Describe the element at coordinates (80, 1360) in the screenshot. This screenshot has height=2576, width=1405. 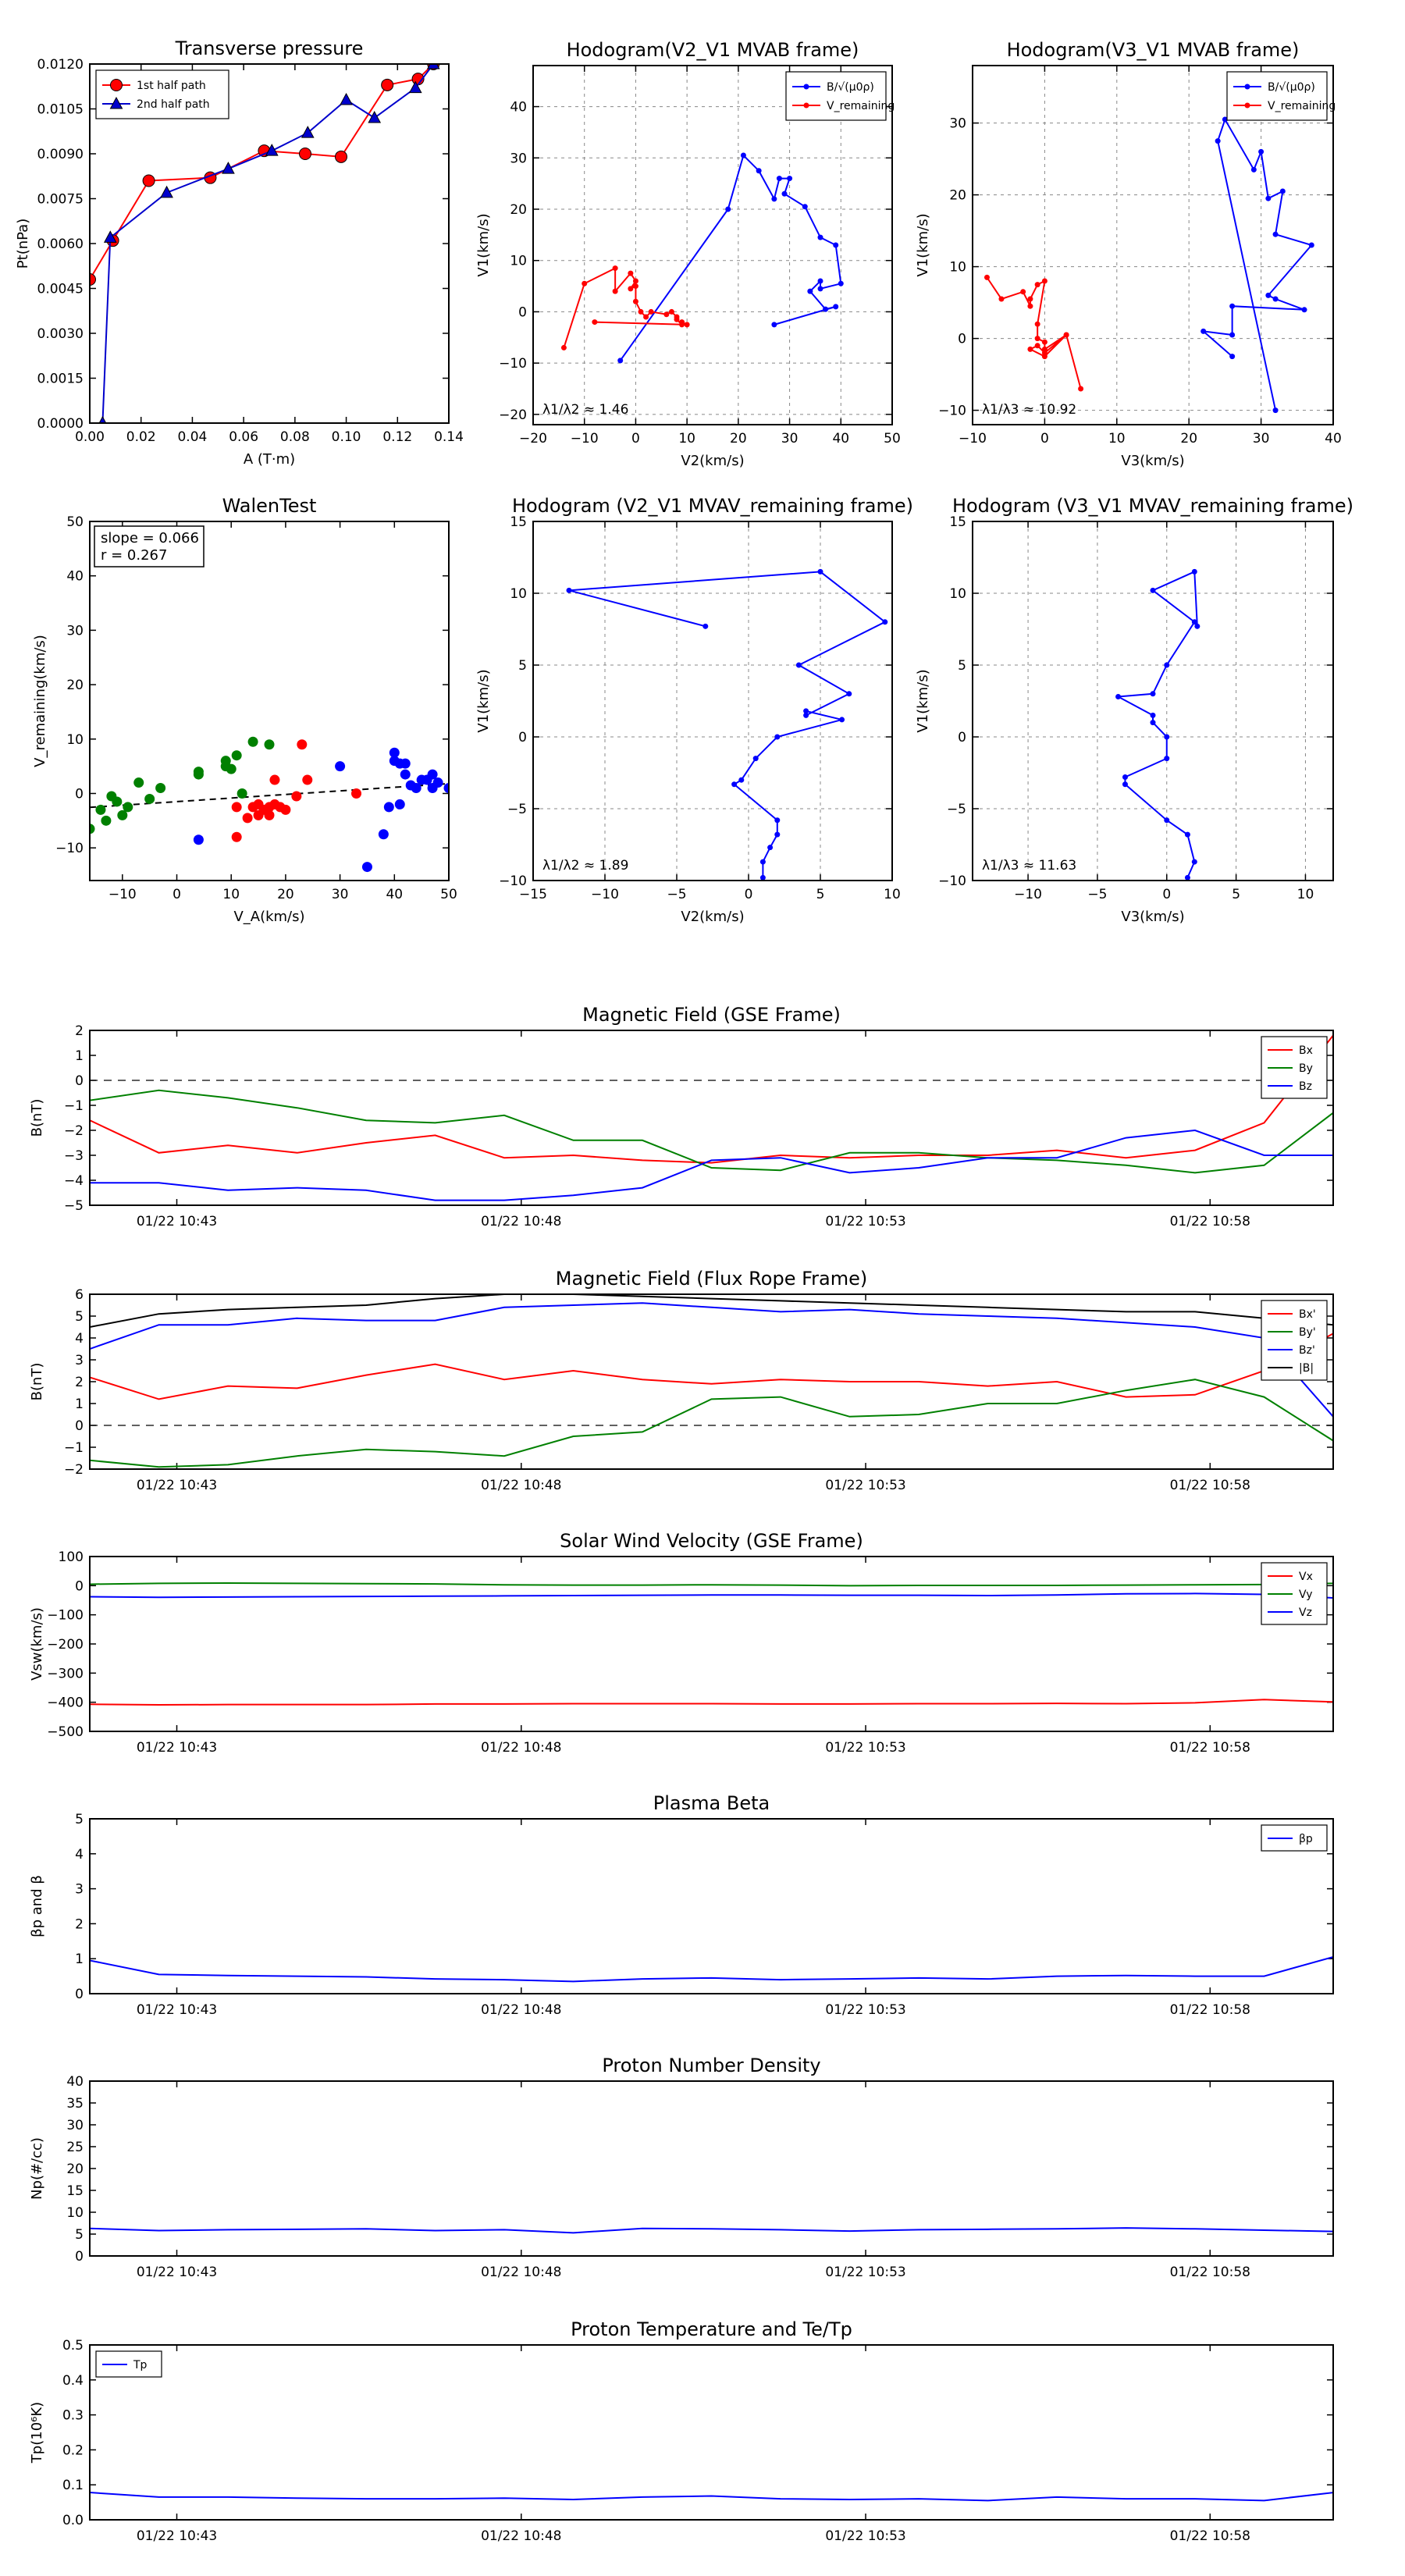
I see `y-tick-label: 3` at that location.